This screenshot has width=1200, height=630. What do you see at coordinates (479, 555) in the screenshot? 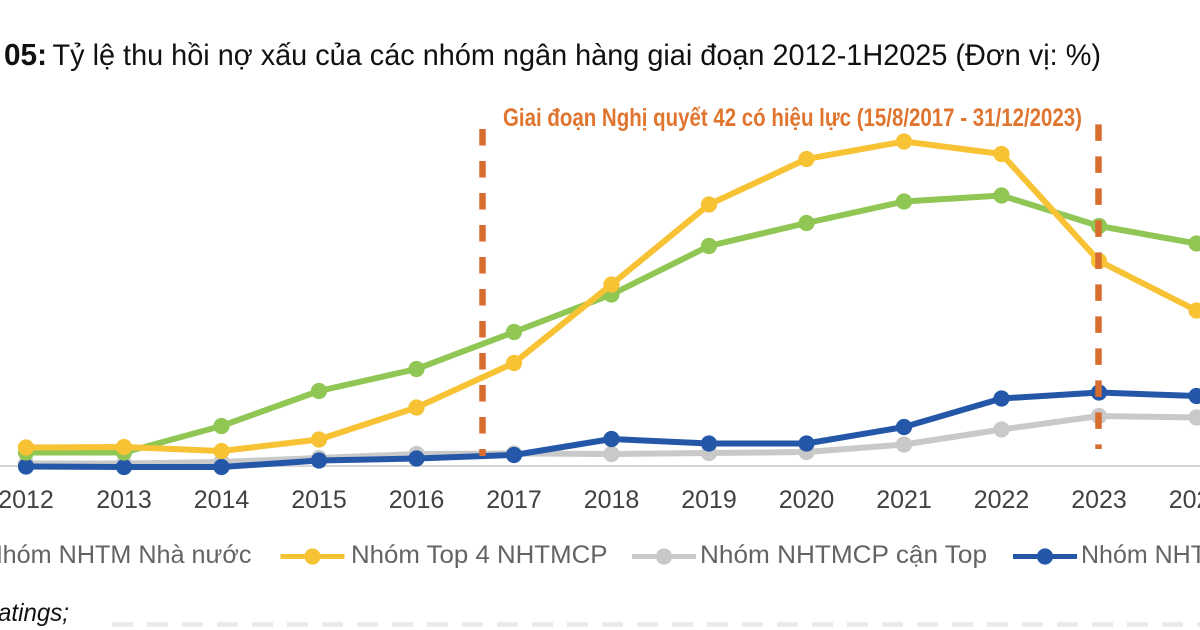
I see `svg-text: Nhóm Top 4 NHTMCP` at bounding box center [479, 555].